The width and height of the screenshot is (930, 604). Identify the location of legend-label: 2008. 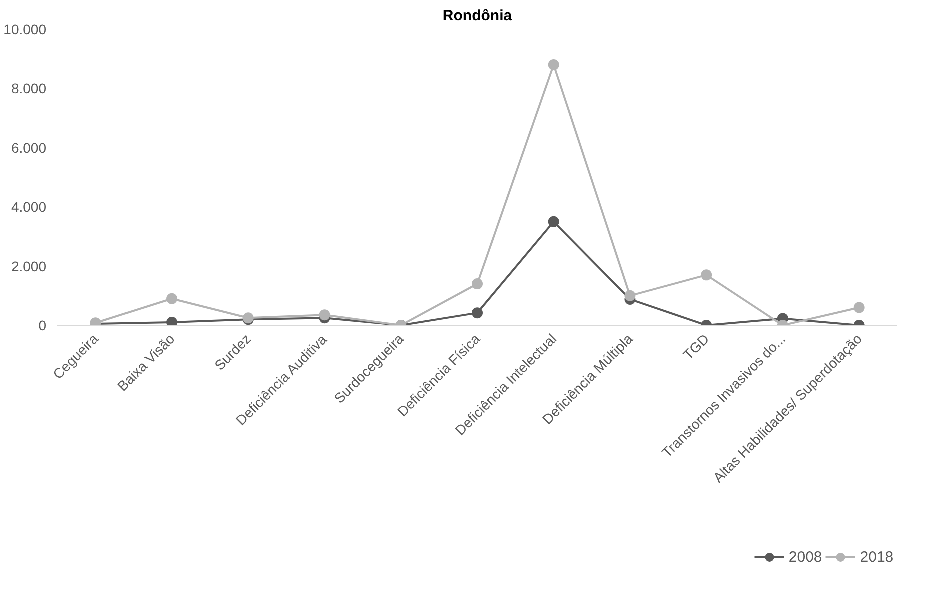
(805, 557).